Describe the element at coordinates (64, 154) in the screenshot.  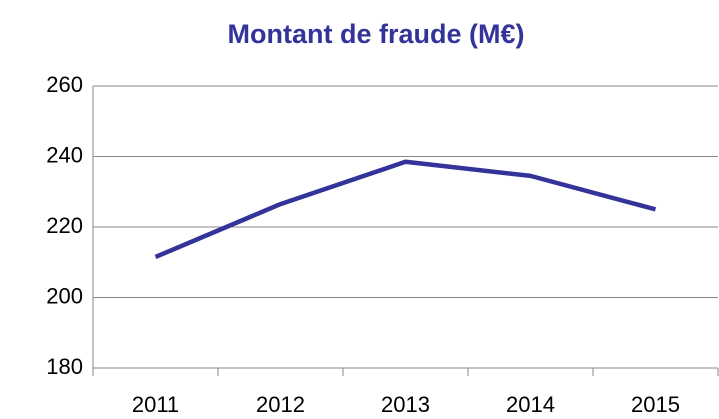
I see `y-tick-label: 240` at that location.